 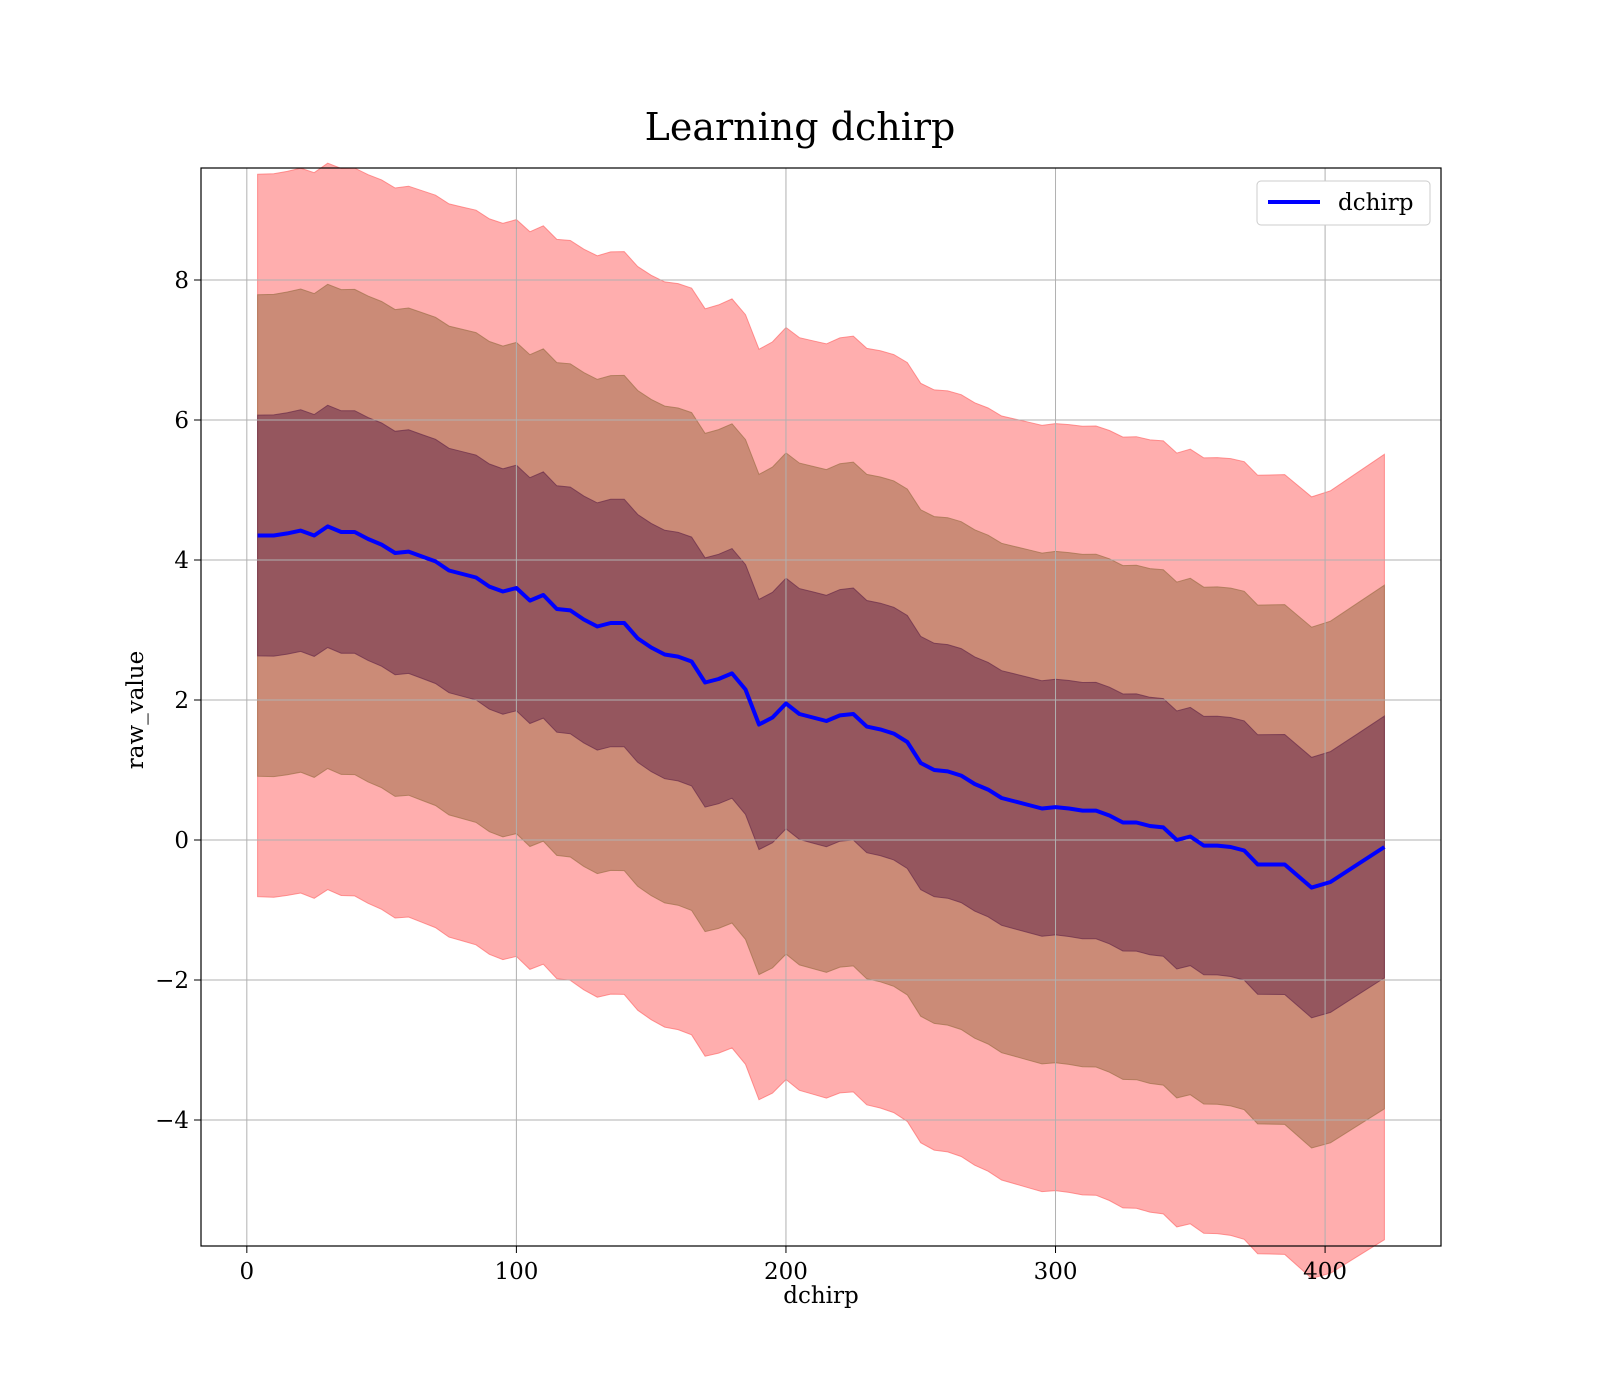 I want to click on legend: dchirp, so click(x=1343, y=203).